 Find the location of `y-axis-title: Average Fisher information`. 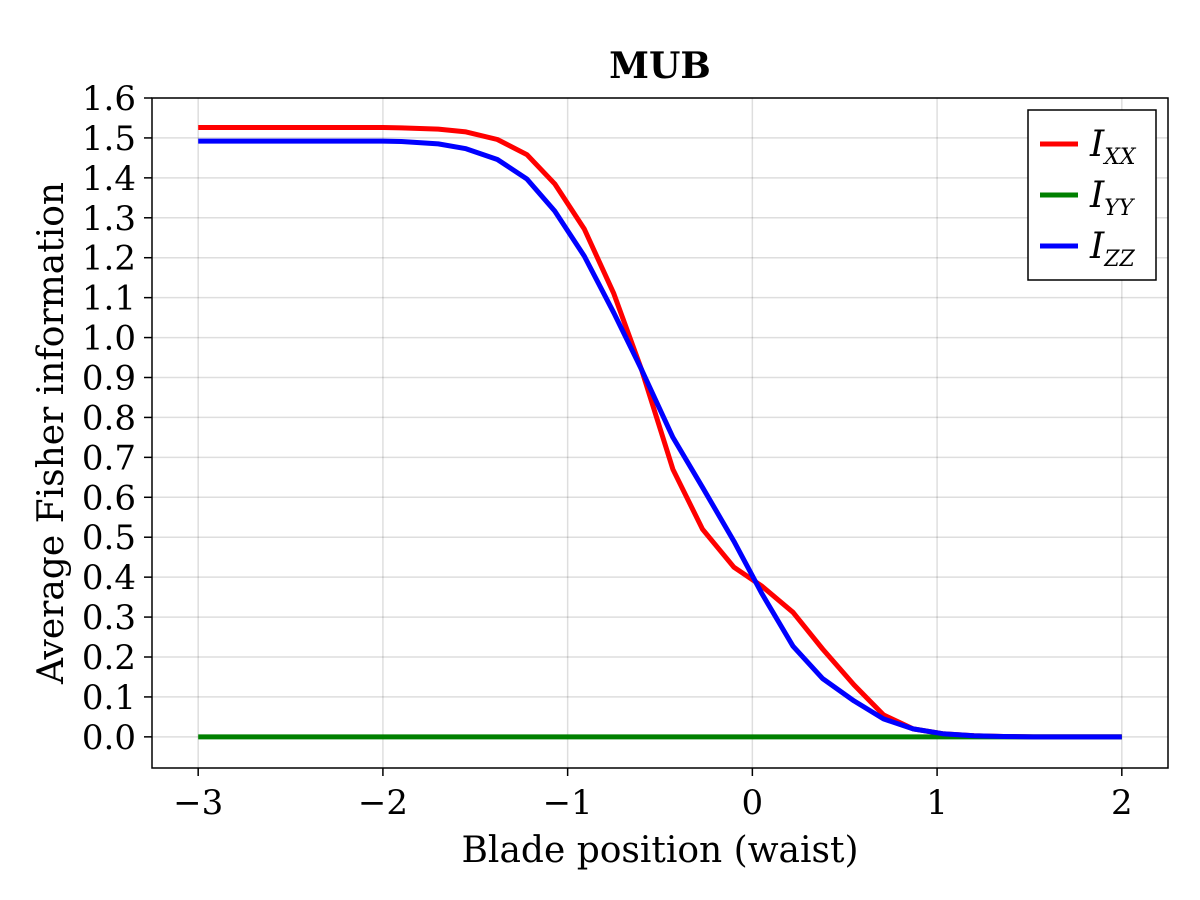

y-axis-title: Average Fisher information is located at coordinates (51, 433).